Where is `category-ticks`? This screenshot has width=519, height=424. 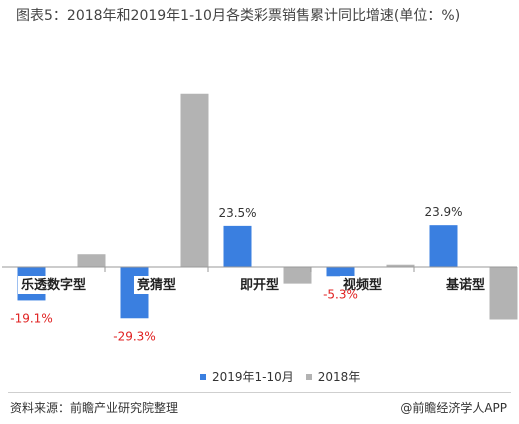
category-ticks is located at coordinates (259, 269).